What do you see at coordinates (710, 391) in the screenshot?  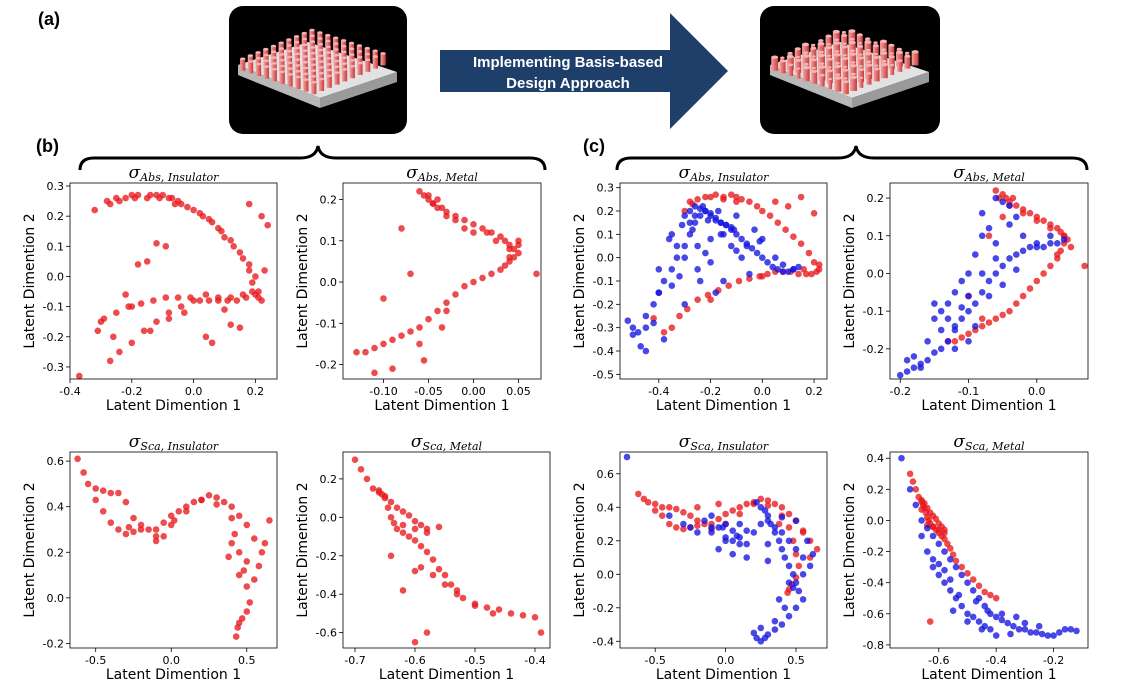 I see `x-tick-label: -0.2` at bounding box center [710, 391].